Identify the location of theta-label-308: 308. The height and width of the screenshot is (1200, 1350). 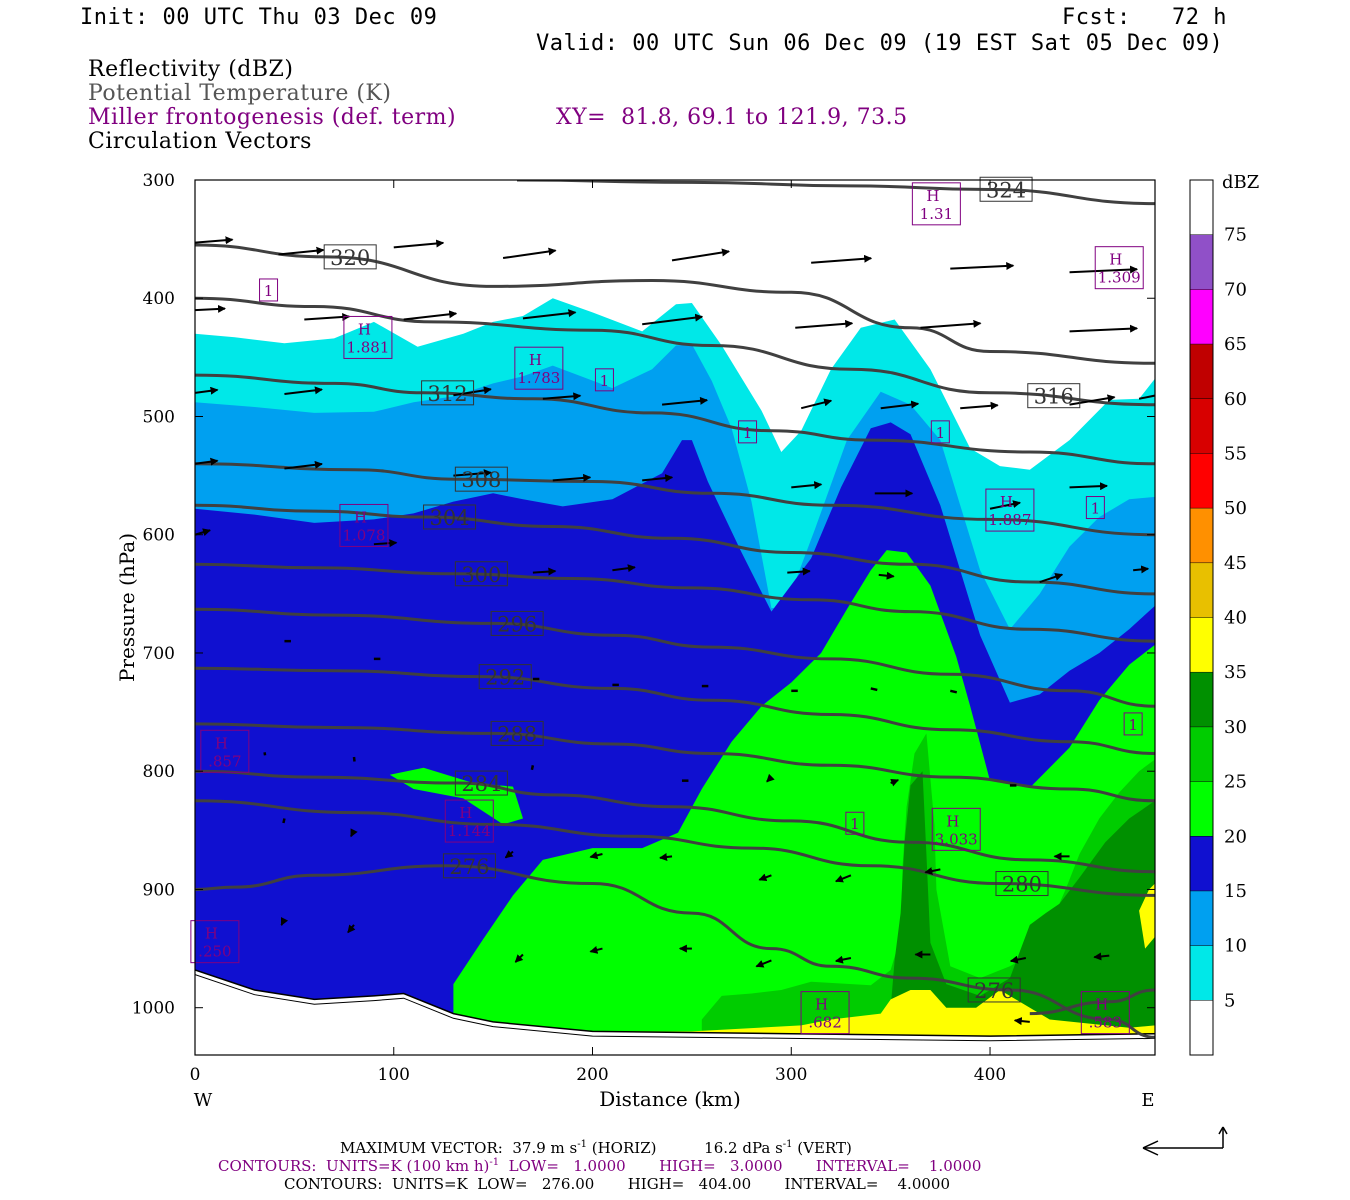
(481, 480).